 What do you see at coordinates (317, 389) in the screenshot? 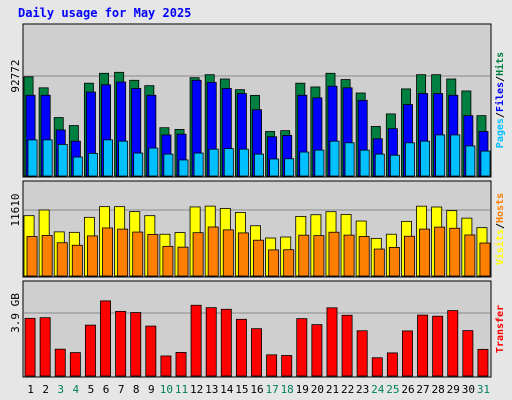
I see `x-tick-label-20: 20` at bounding box center [317, 389].